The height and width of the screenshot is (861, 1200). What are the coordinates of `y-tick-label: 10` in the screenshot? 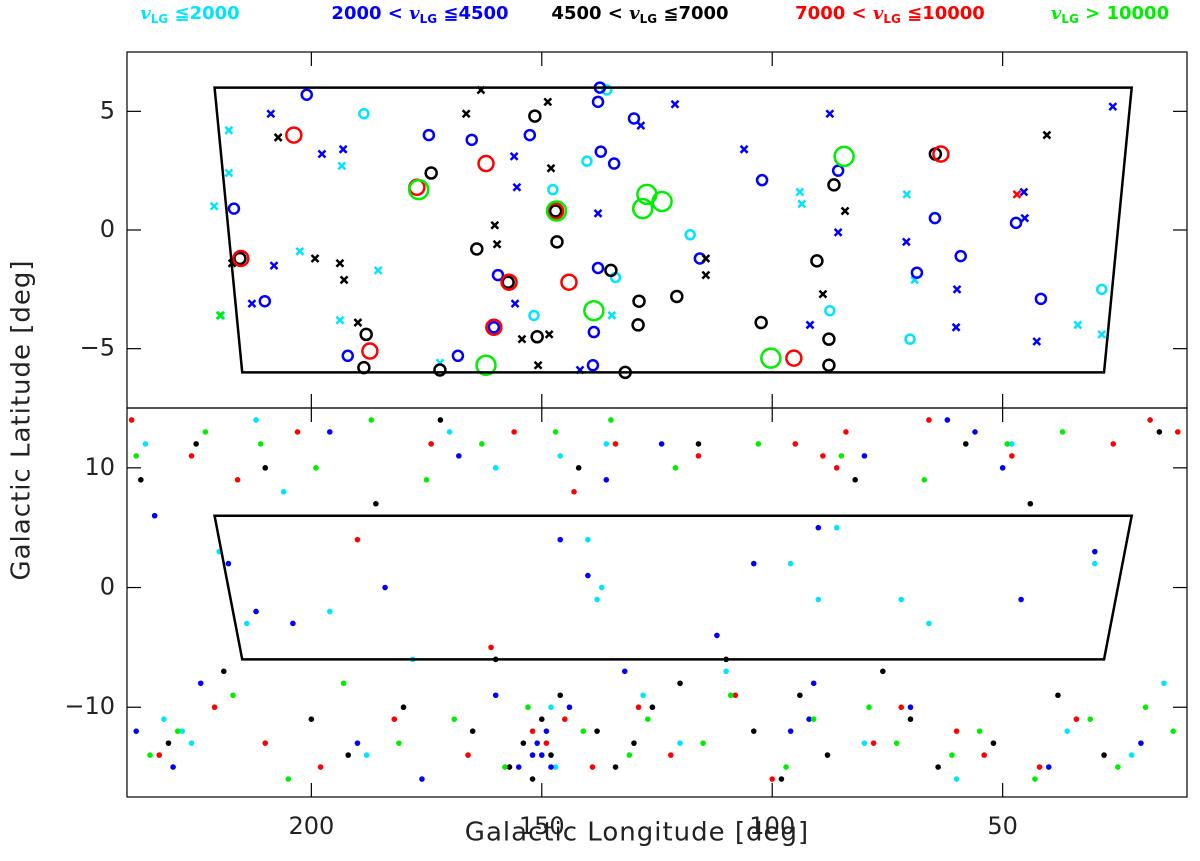 It's located at (99, 467).